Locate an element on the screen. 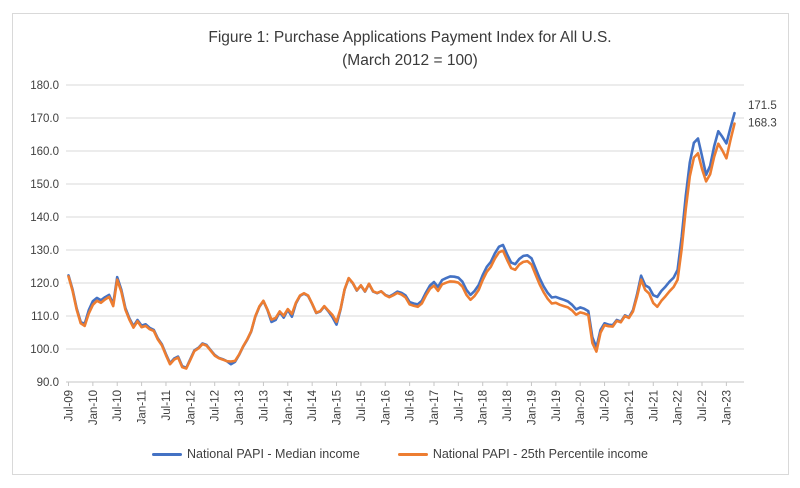  legend-item-25th-percentile: National PAPI - 25th Percentile income is located at coordinates (522, 454).